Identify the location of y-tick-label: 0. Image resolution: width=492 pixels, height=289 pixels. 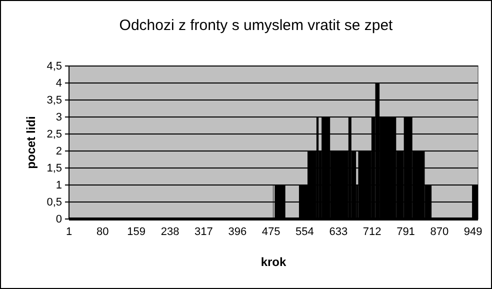
(59, 220).